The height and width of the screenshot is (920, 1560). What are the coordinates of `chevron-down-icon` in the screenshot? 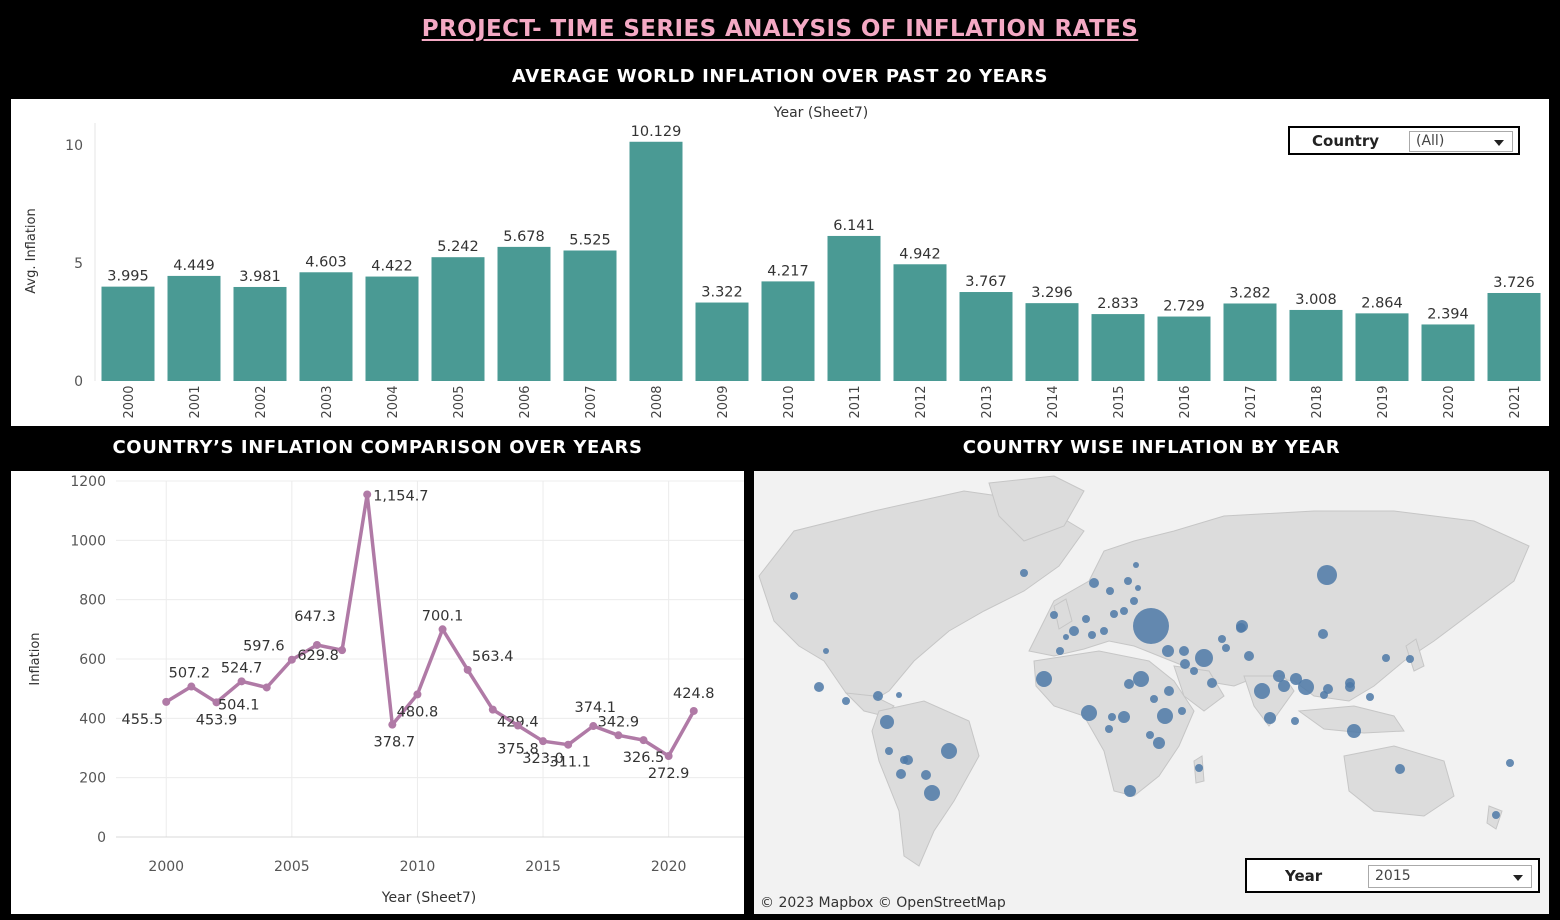 It's located at (1518, 877).